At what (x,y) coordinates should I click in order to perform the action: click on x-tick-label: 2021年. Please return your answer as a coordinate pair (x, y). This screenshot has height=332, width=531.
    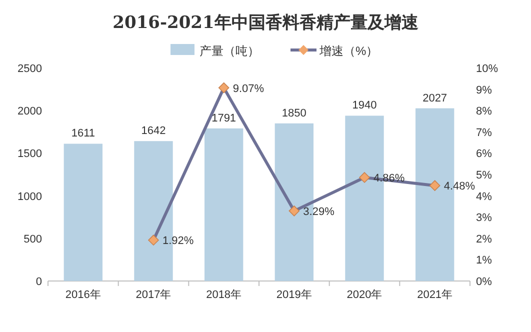
    Looking at the image, I should click on (435, 295).